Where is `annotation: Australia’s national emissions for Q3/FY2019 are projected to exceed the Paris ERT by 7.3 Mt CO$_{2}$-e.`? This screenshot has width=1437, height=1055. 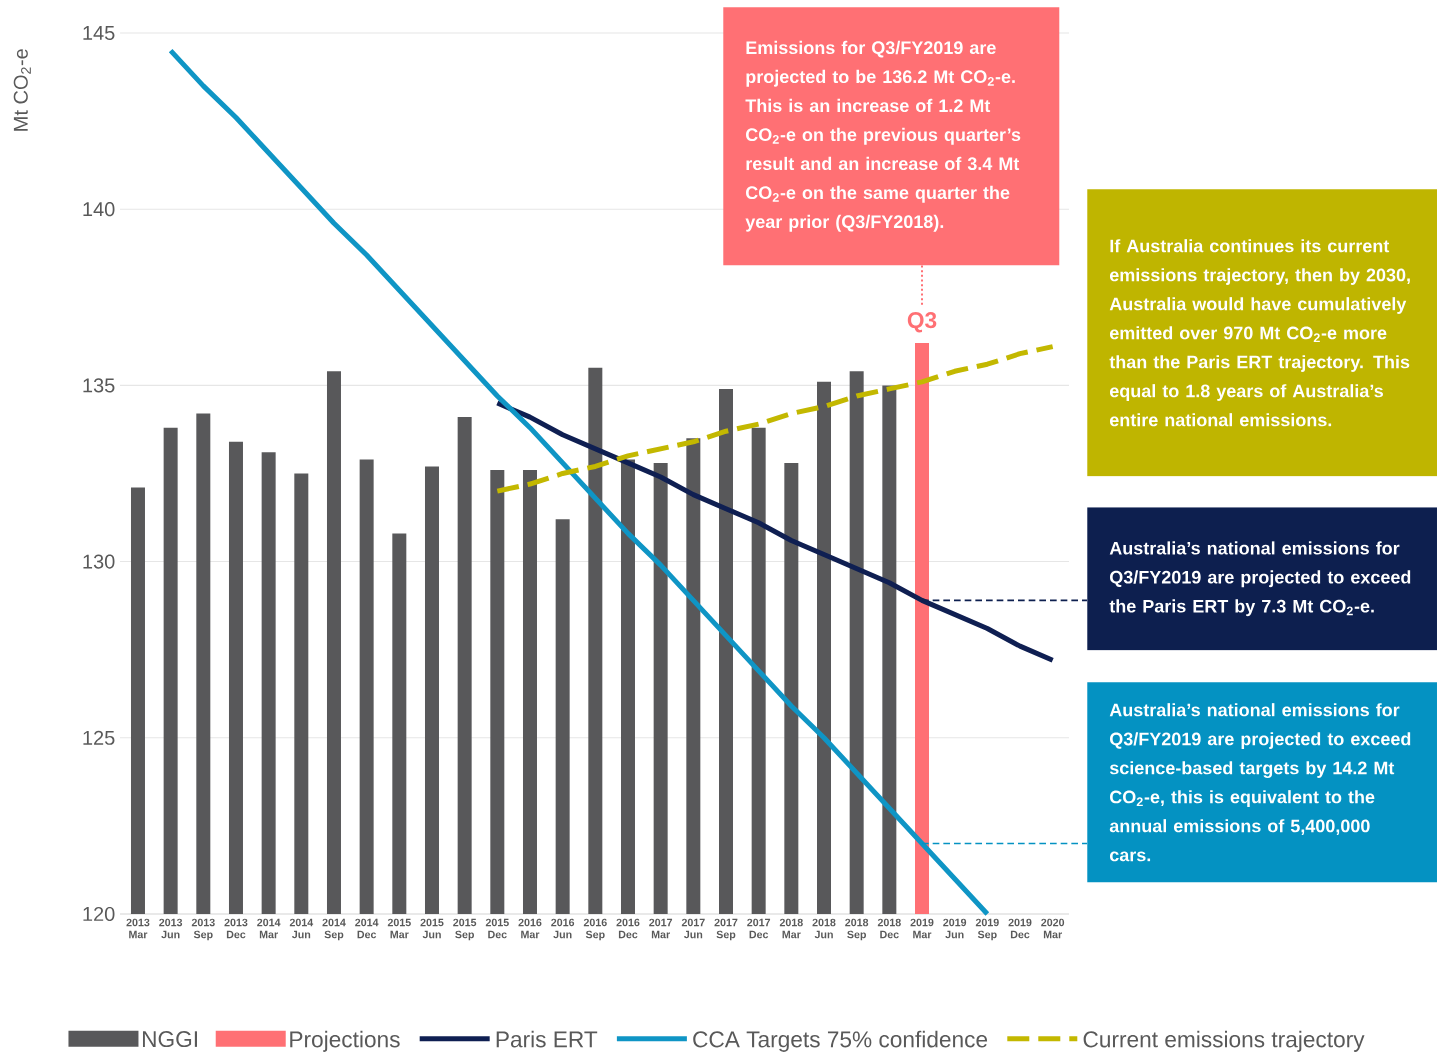
annotation: Australia’s national emissions for Q3/FY2019 are projected to exceed the Paris ERT by 7.3 Mt CO$_{2}$-e. is located at coordinates (1260, 579).